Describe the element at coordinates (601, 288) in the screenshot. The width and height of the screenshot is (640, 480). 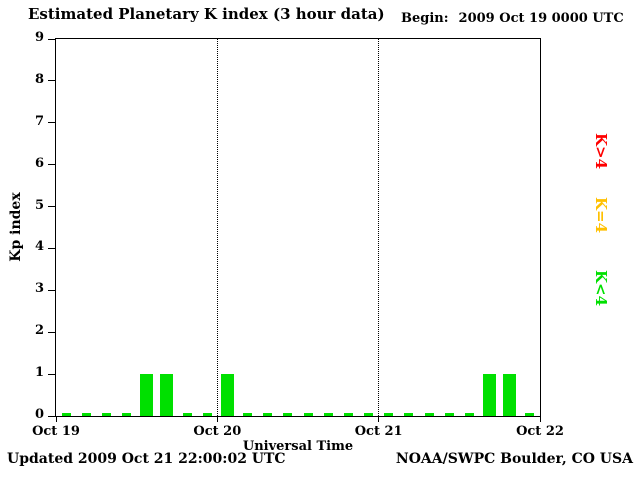
I see `legend-label: K<4` at that location.